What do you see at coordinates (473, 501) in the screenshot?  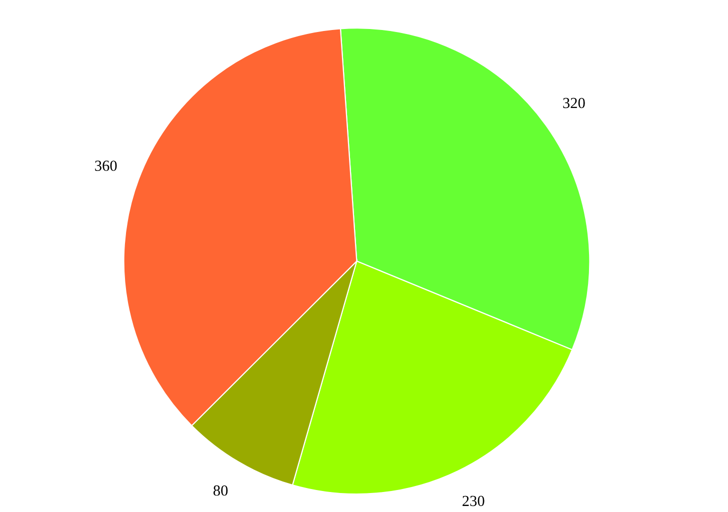 I see `data-label: 230` at bounding box center [473, 501].